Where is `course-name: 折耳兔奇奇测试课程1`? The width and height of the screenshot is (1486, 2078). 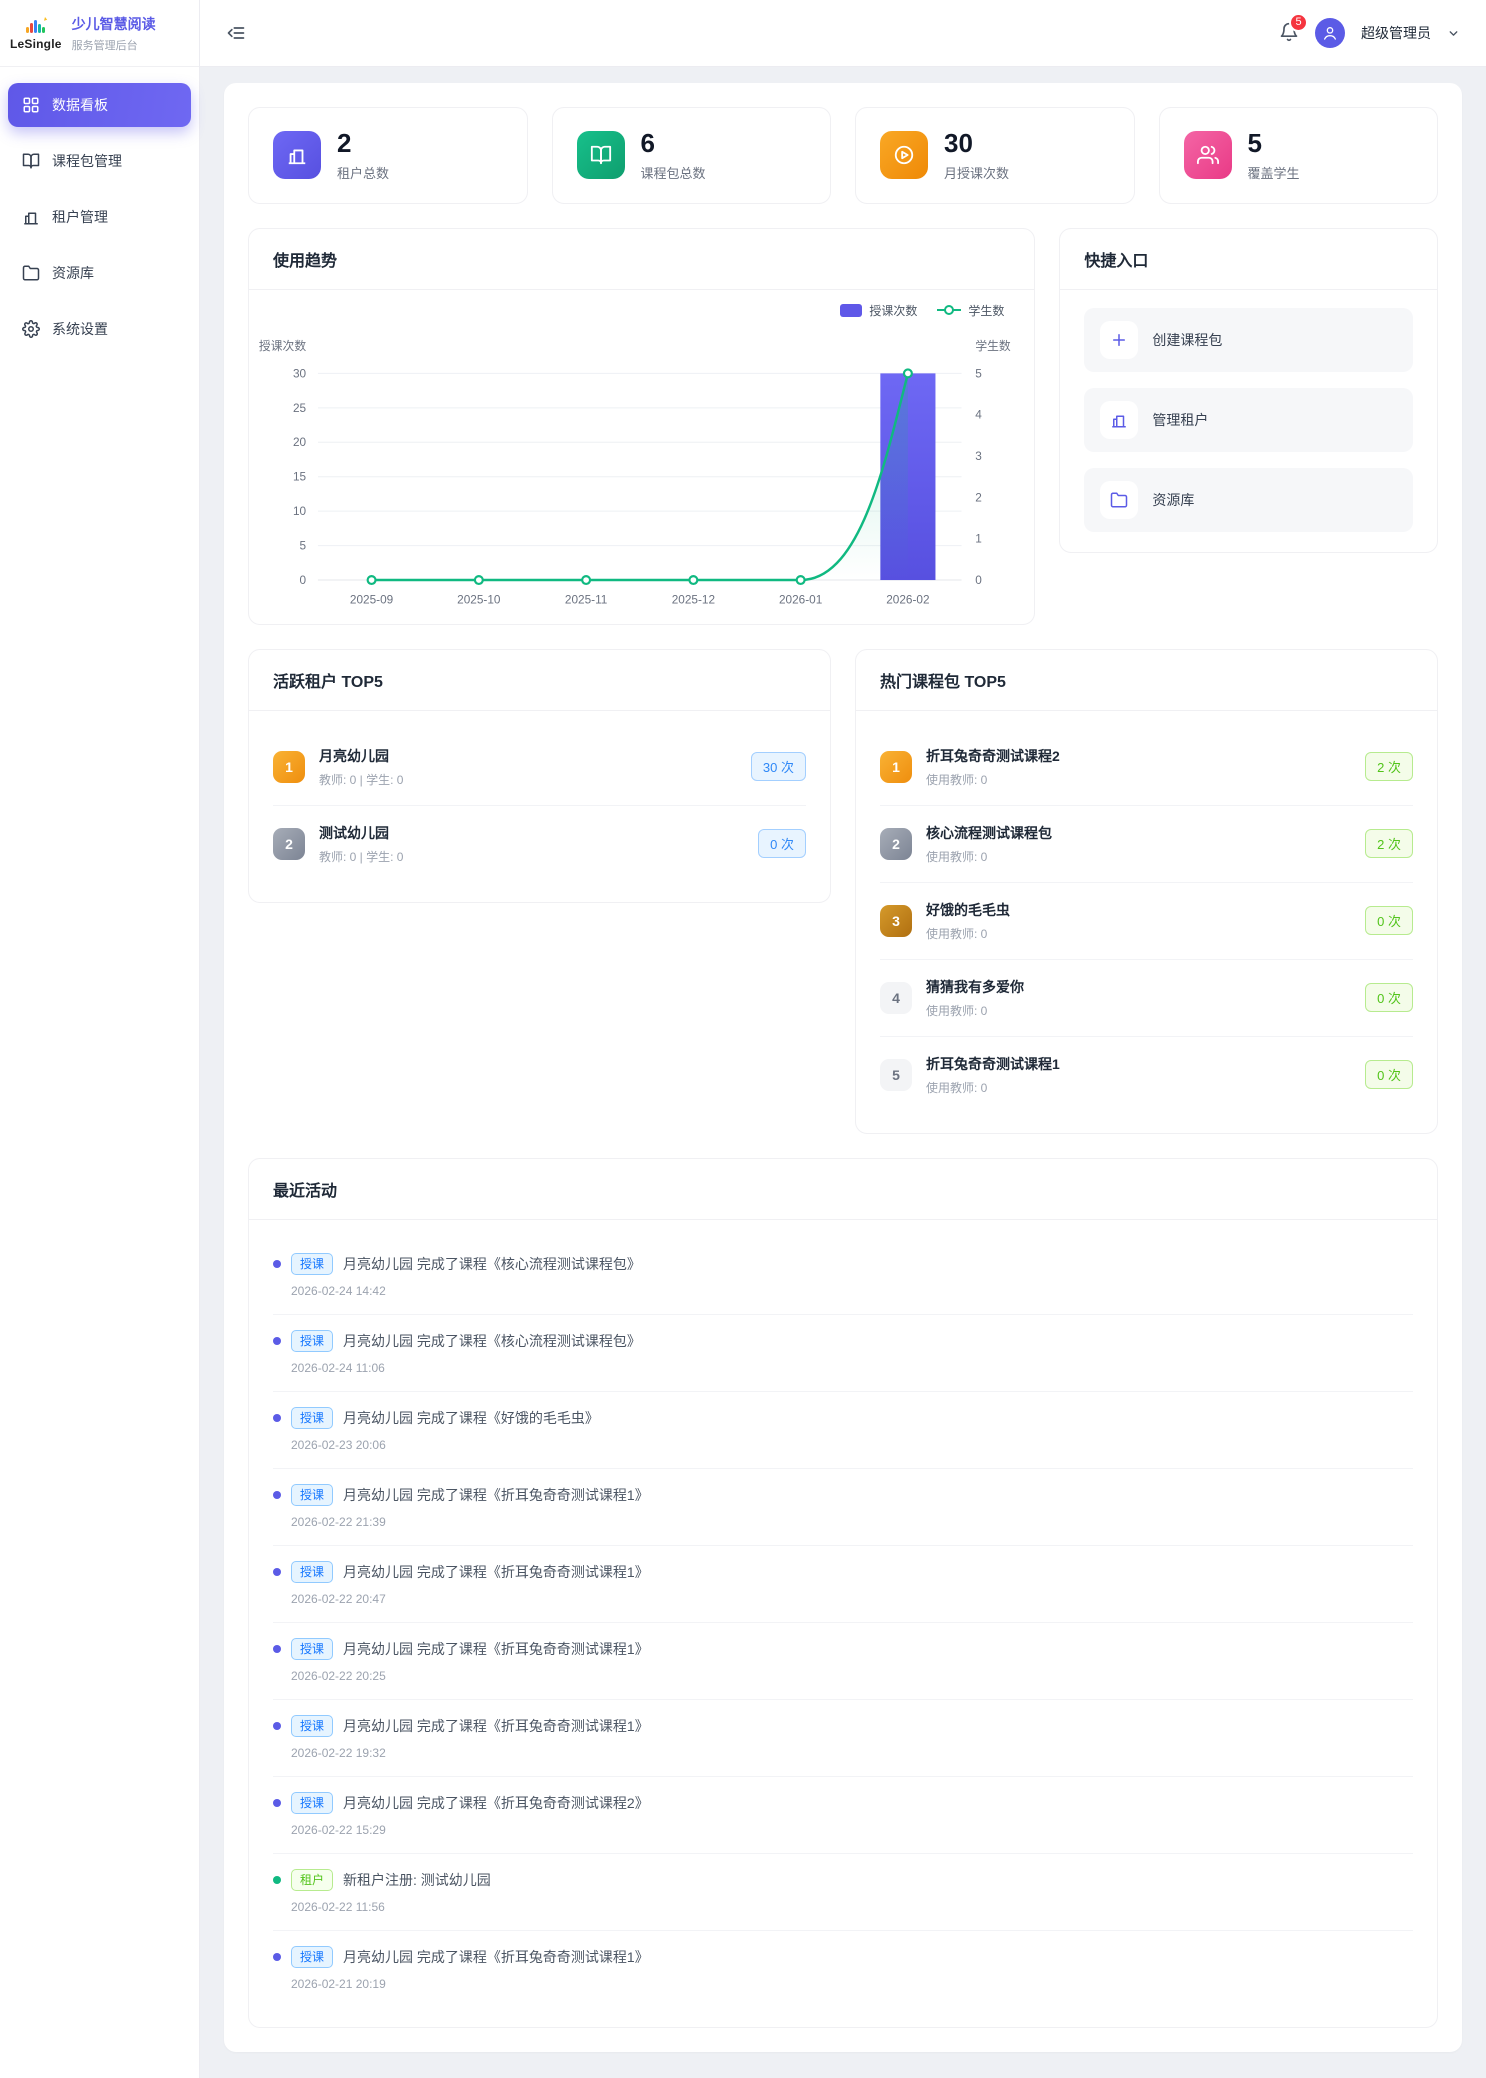 course-name: 折耳兔奇奇测试课程1 is located at coordinates (993, 1063).